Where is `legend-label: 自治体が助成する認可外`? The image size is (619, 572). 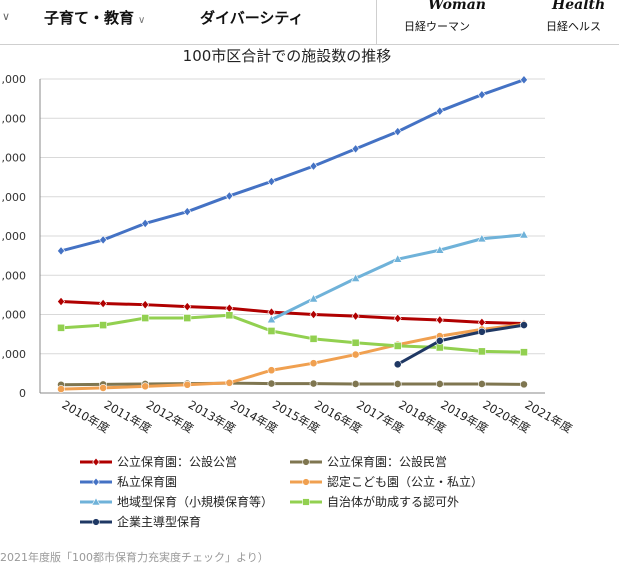
legend-label: 自治体が助成する認可外 is located at coordinates (393, 501).